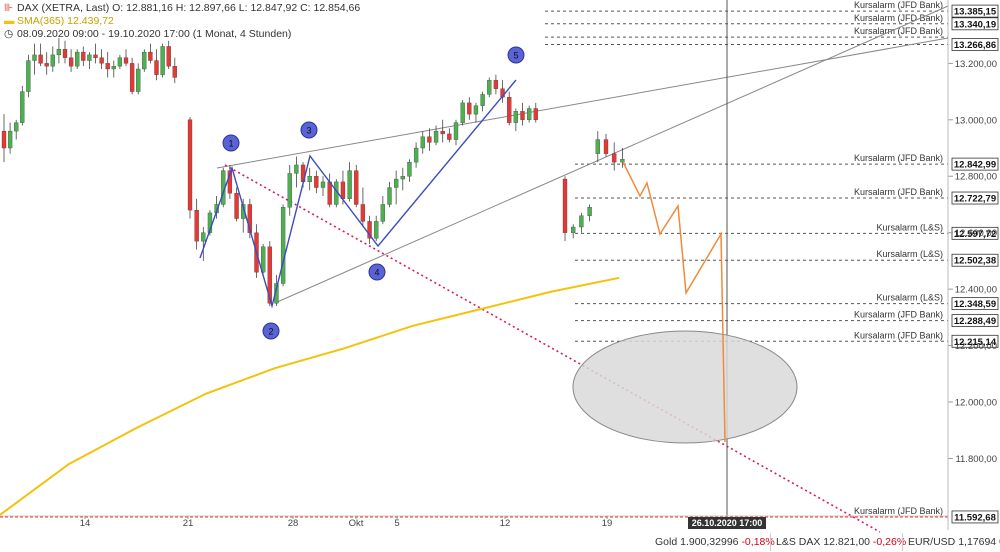  I want to click on wave-marker-label: 5, so click(515, 56).